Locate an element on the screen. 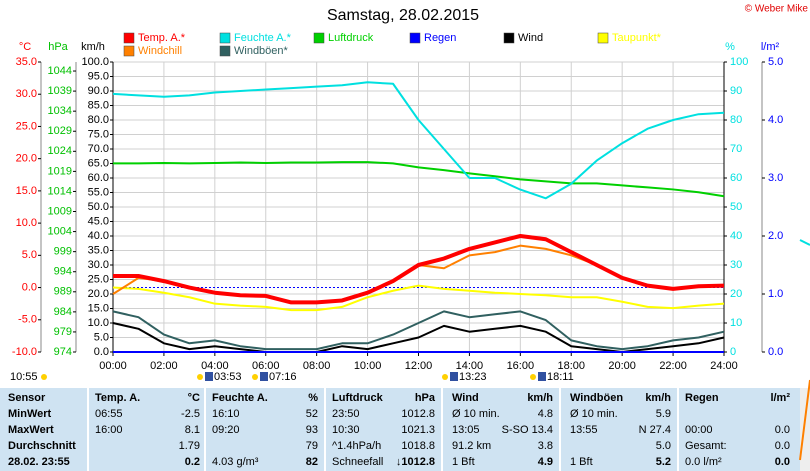 The height and width of the screenshot is (471, 810). table-cell: 4.03 g/m³ is located at coordinates (235, 462).